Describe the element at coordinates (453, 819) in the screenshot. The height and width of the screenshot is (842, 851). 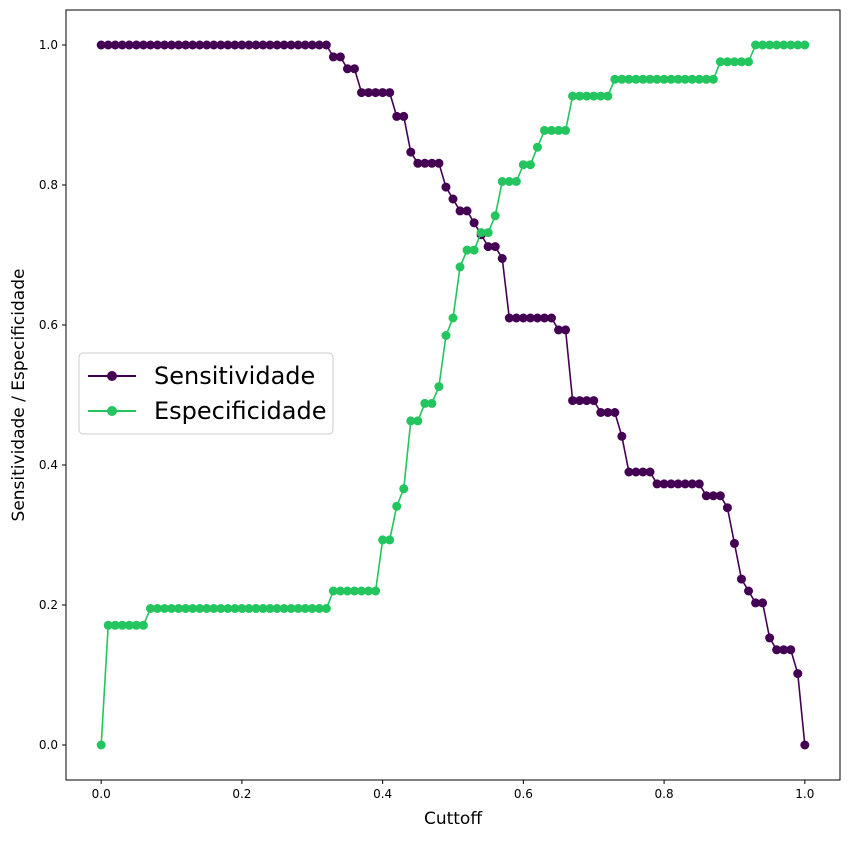
I see `x-axis-label: Cuttoff` at that location.